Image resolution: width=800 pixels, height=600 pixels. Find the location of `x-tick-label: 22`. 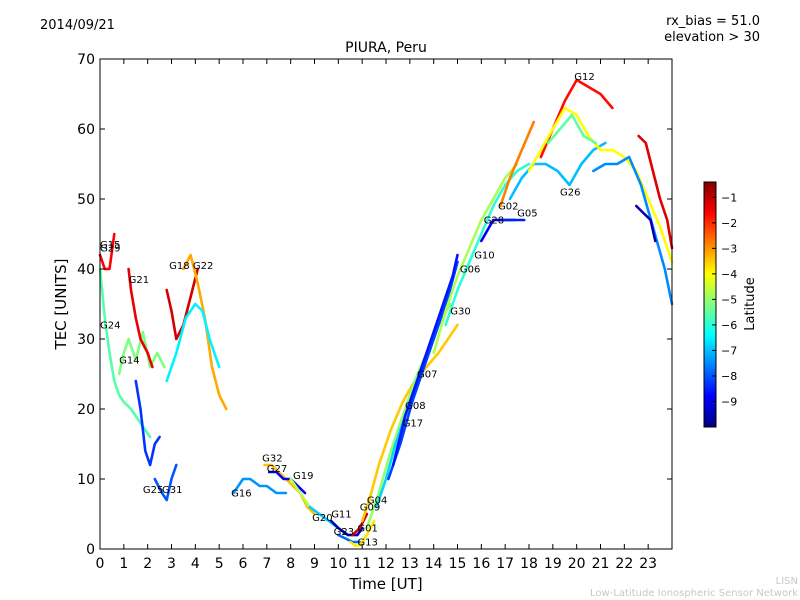

x-tick-label: 22 is located at coordinates (624, 564).